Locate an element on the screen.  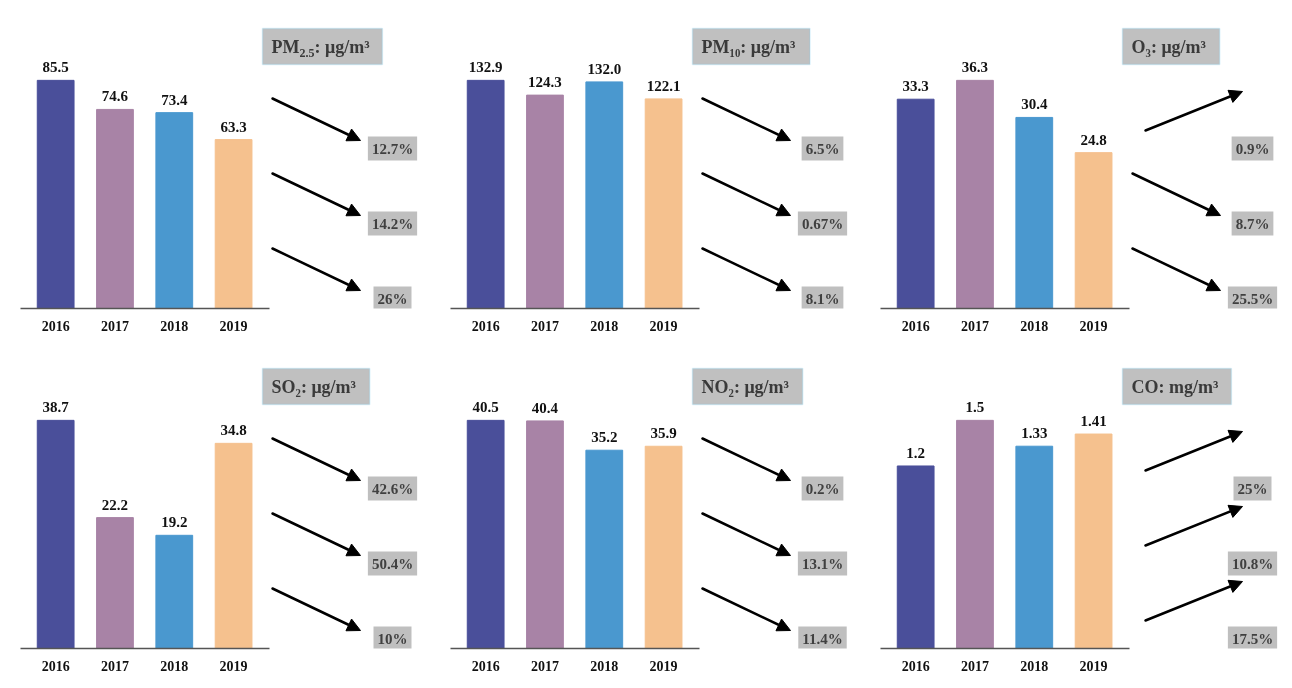
data-label: 40.5 is located at coordinates (485, 407).